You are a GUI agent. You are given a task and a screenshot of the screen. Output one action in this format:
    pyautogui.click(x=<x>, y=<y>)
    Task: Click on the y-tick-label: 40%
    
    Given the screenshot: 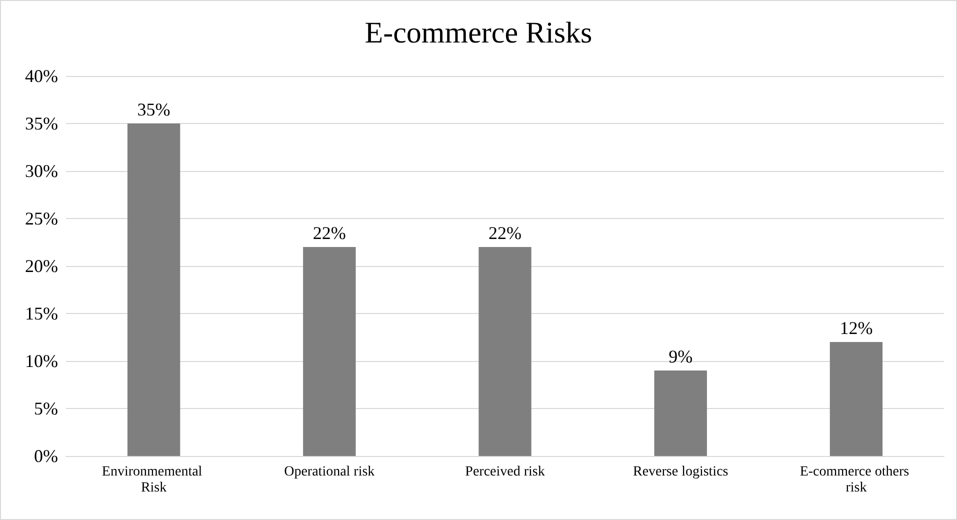 What is the action you would take?
    pyautogui.click(x=41, y=76)
    